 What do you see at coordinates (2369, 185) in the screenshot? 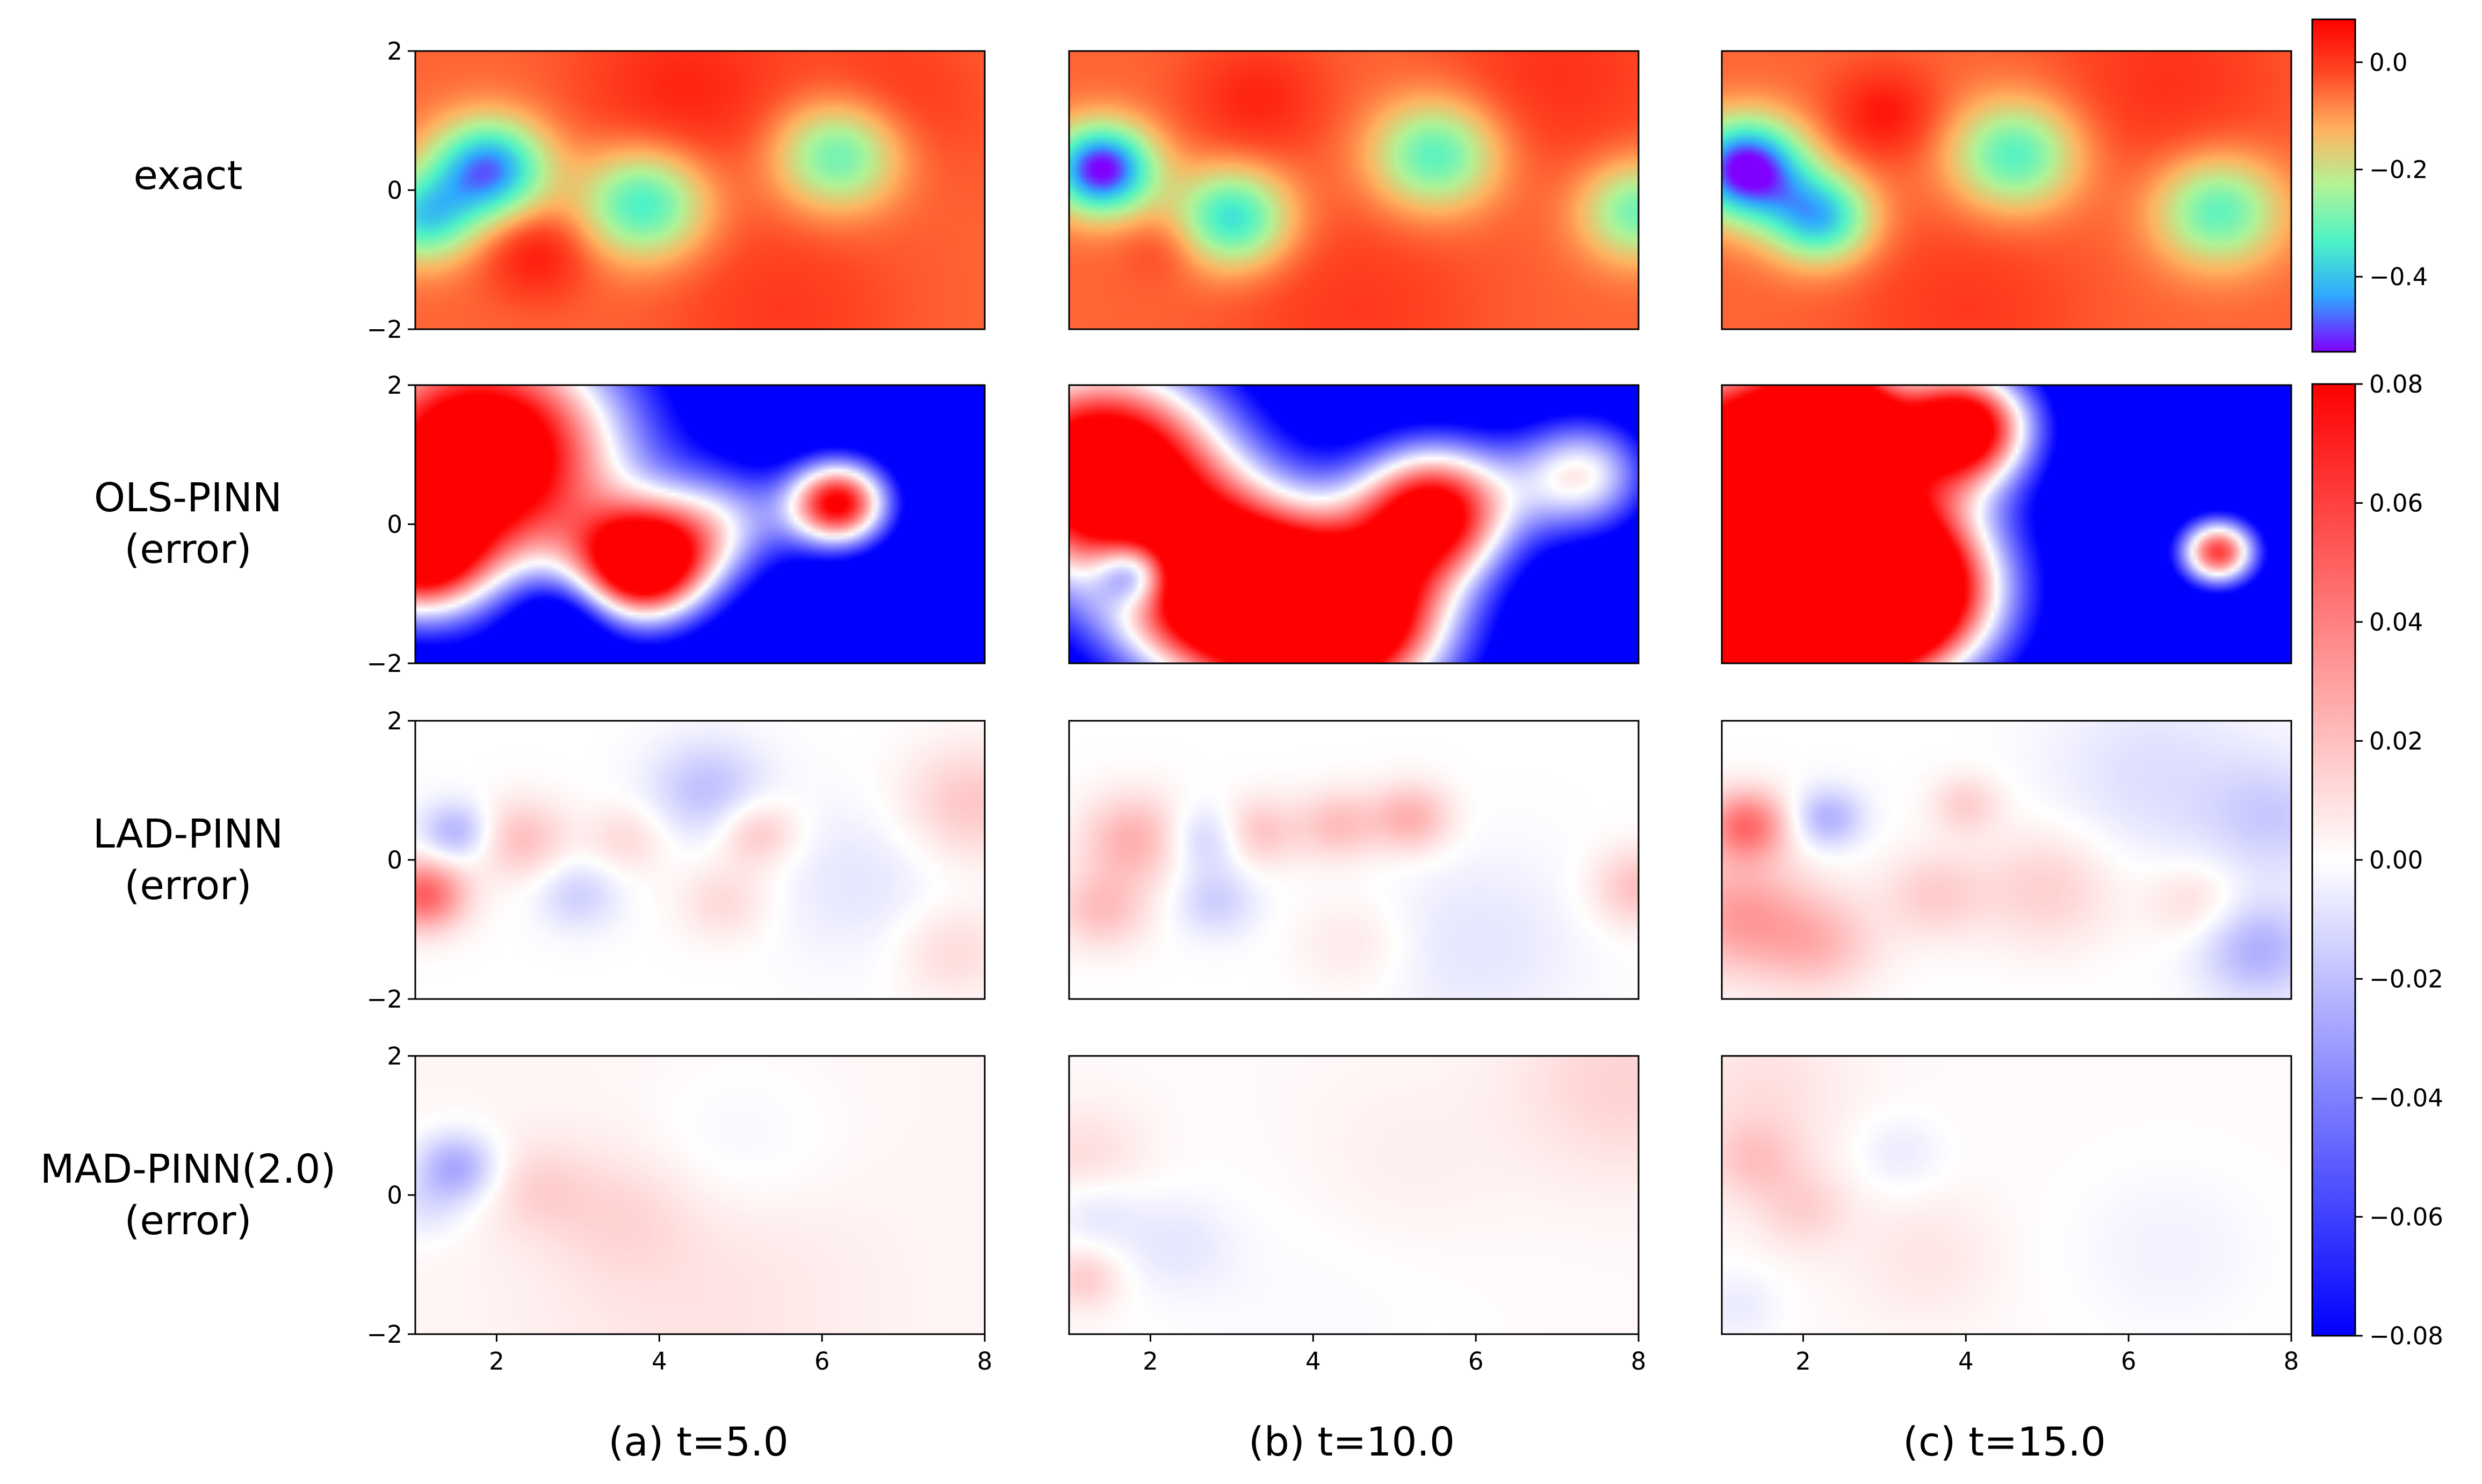
I see `colorbar-exact: 0.0 −0.2 −0.4` at bounding box center [2369, 185].